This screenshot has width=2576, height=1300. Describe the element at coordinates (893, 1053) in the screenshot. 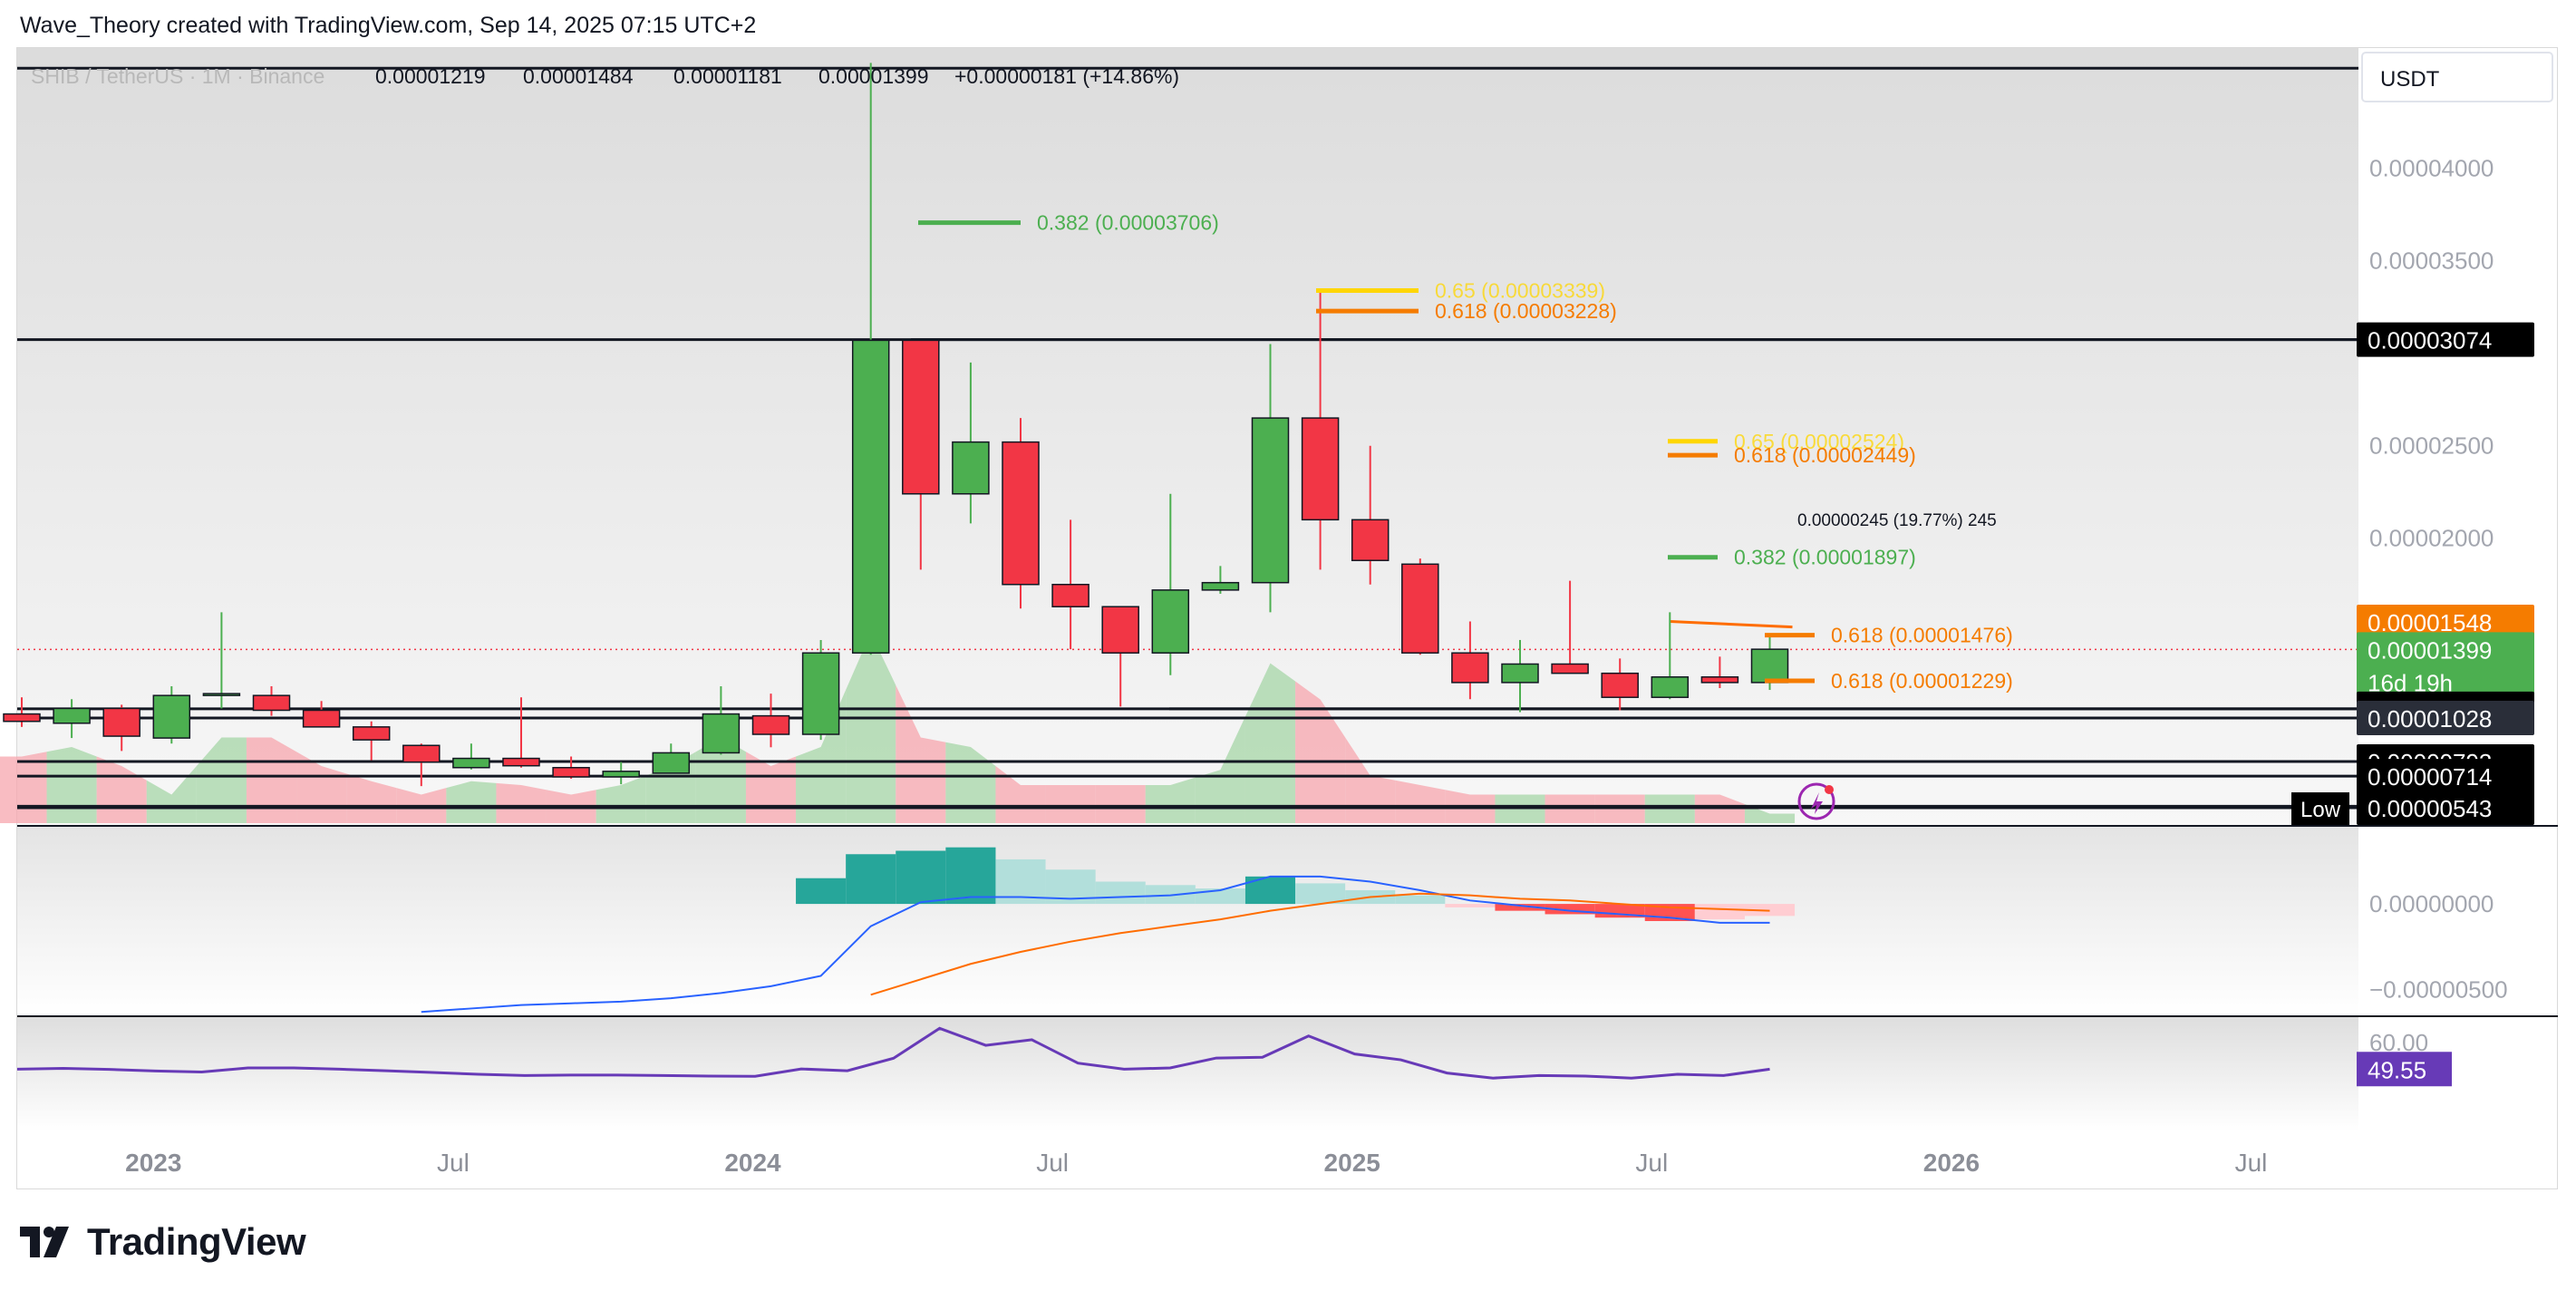

I see `rsi-indicator` at that location.